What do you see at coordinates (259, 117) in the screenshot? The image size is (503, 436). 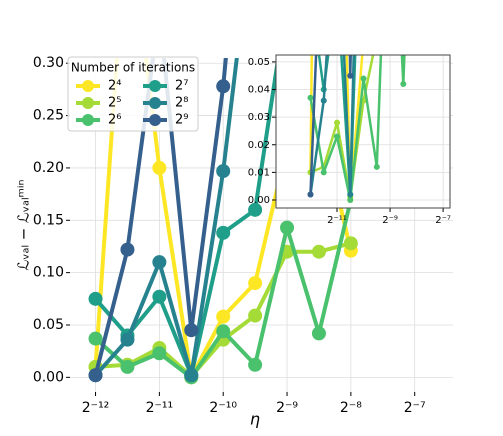 I see `y-tick-label: 0.03` at bounding box center [259, 117].